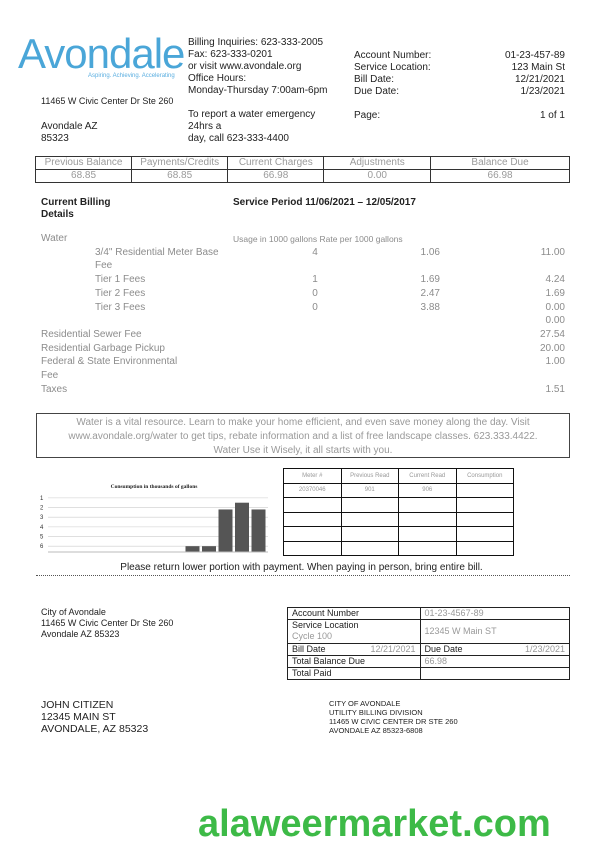 The width and height of the screenshot is (603, 857). What do you see at coordinates (495, 673) in the screenshot?
I see `stub-total-paid-field` at bounding box center [495, 673].